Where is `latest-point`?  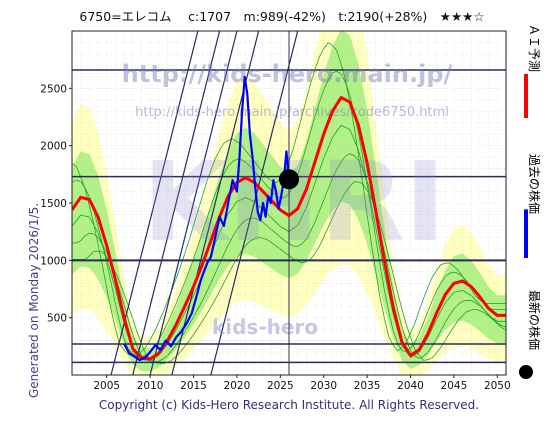
latest-point is located at coordinates (289, 179).